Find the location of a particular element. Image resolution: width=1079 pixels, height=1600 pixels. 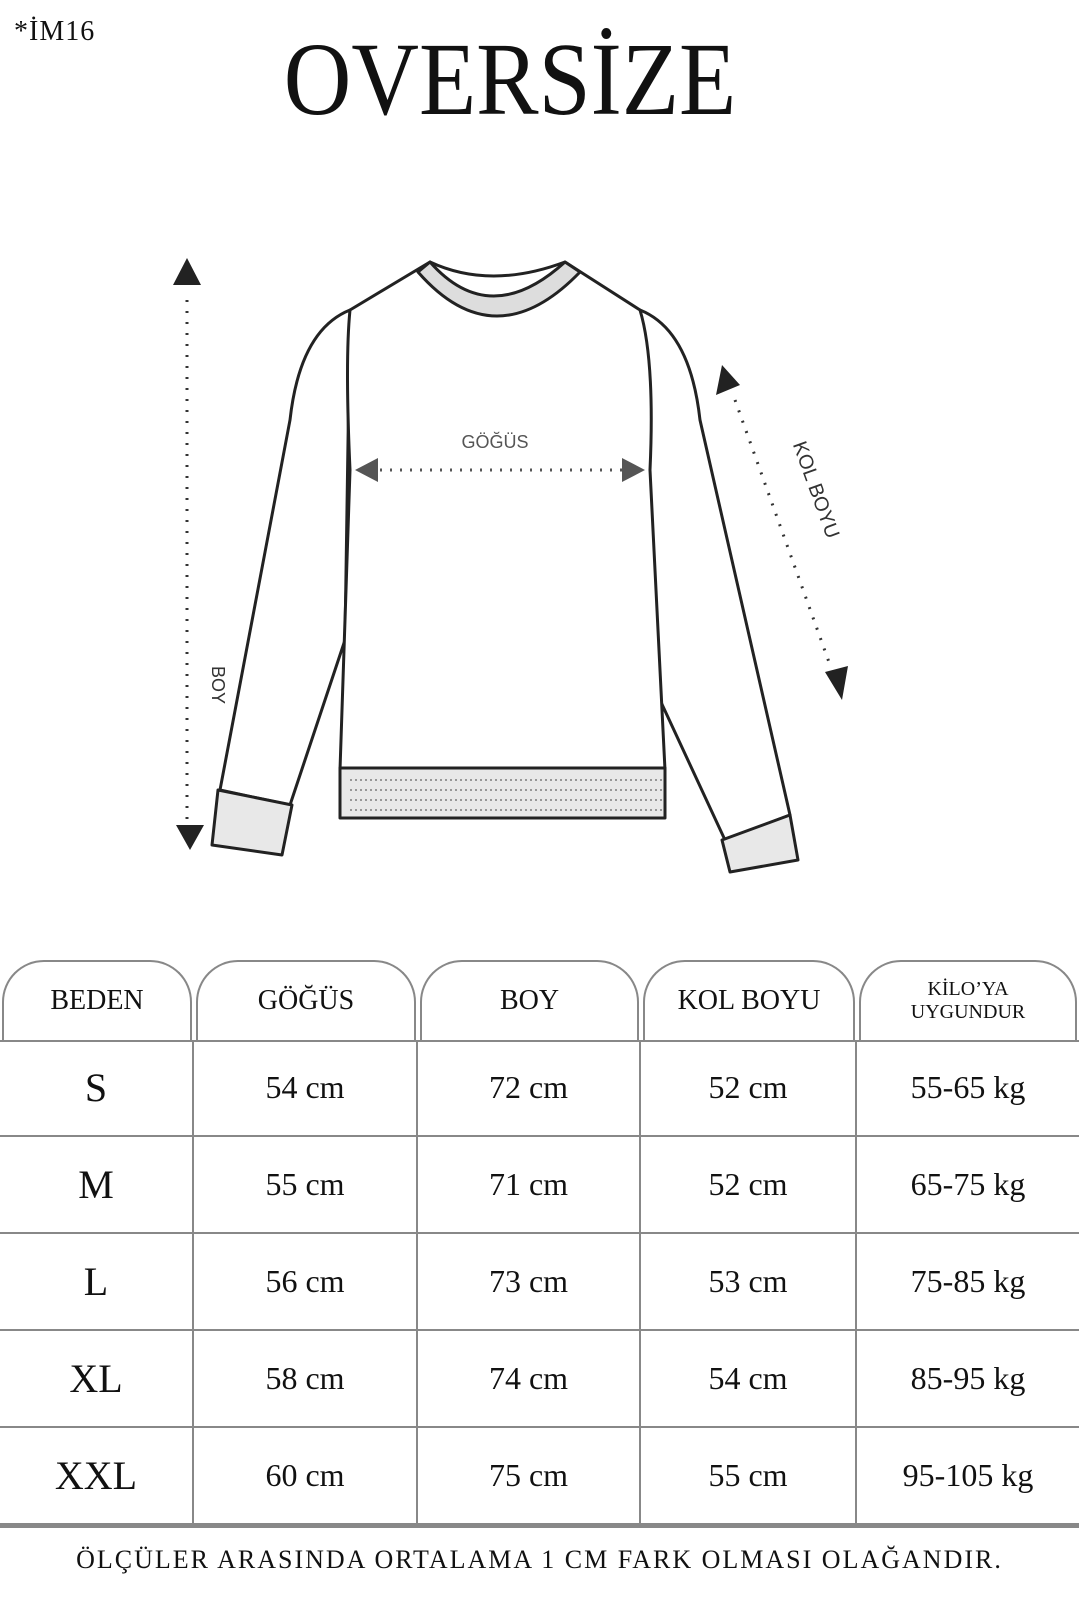

size-cell: XL is located at coordinates (97, 1379).